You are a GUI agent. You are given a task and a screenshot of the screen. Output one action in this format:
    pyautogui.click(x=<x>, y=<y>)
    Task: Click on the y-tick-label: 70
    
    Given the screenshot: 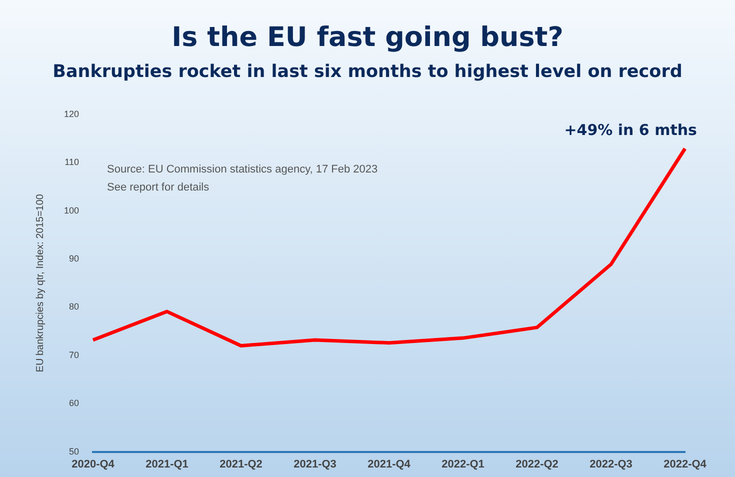 What is the action you would take?
    pyautogui.click(x=74, y=355)
    